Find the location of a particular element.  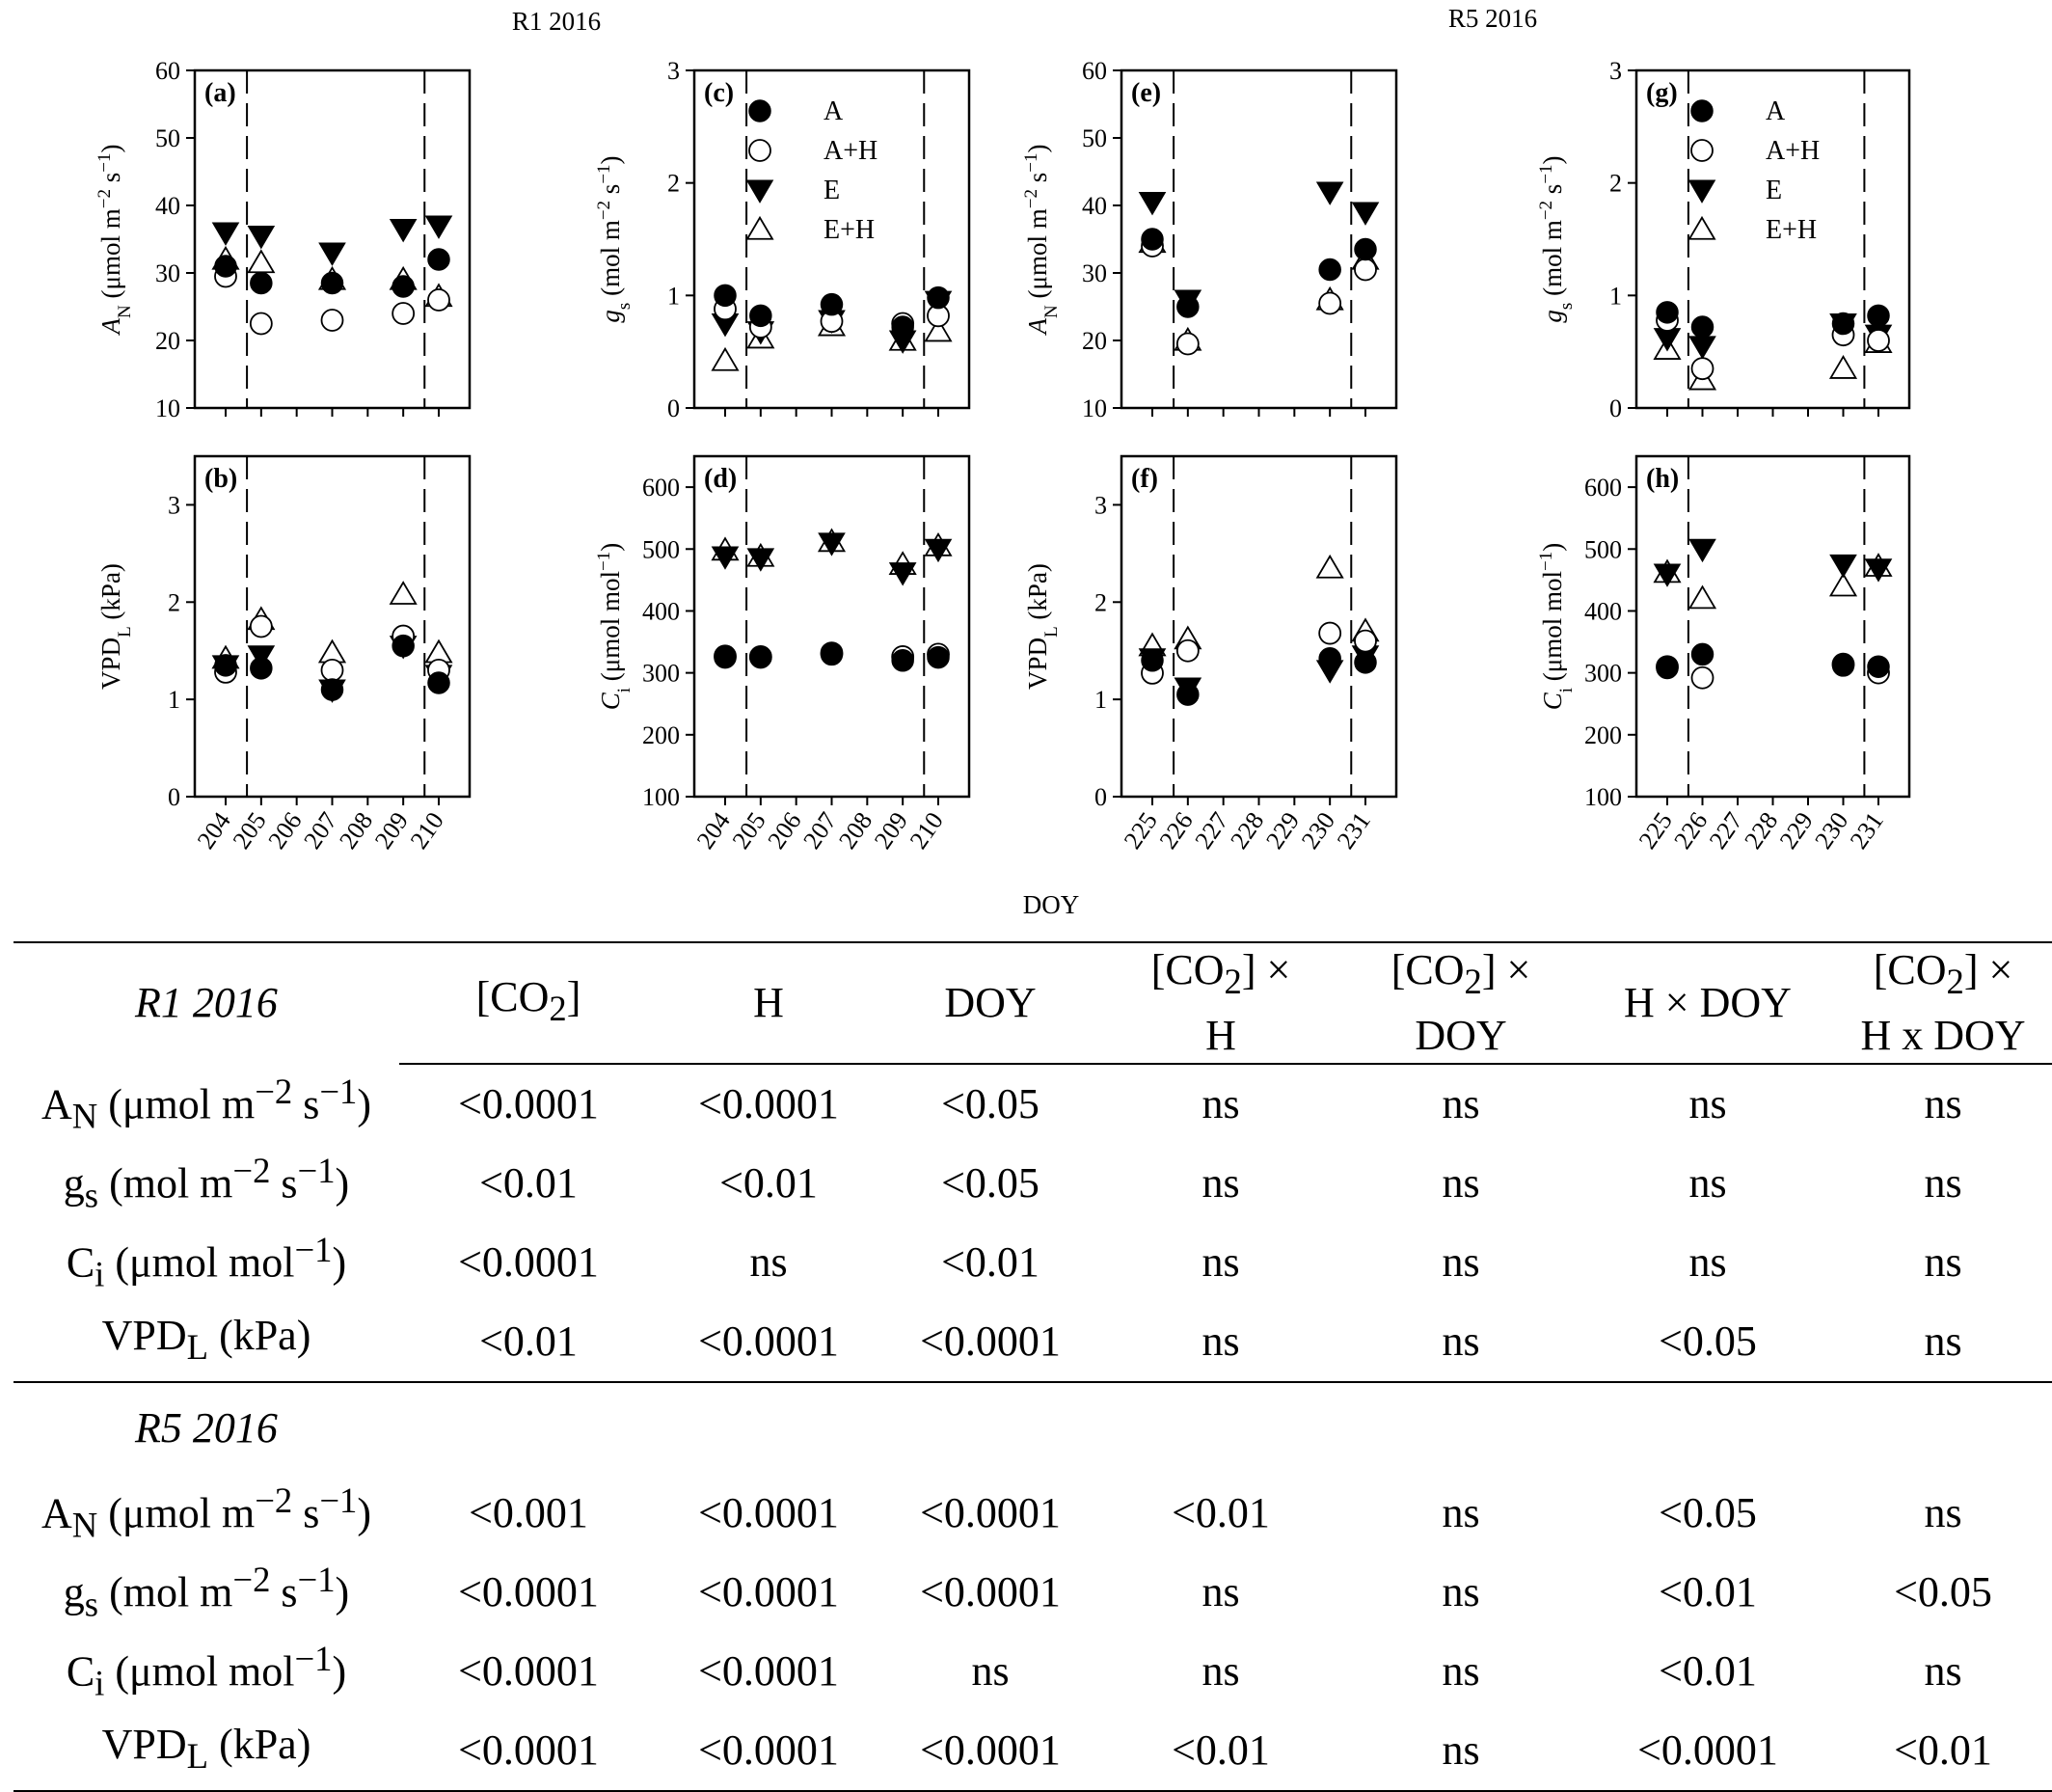

x-tick-label: 227 is located at coordinates (1726, 831).